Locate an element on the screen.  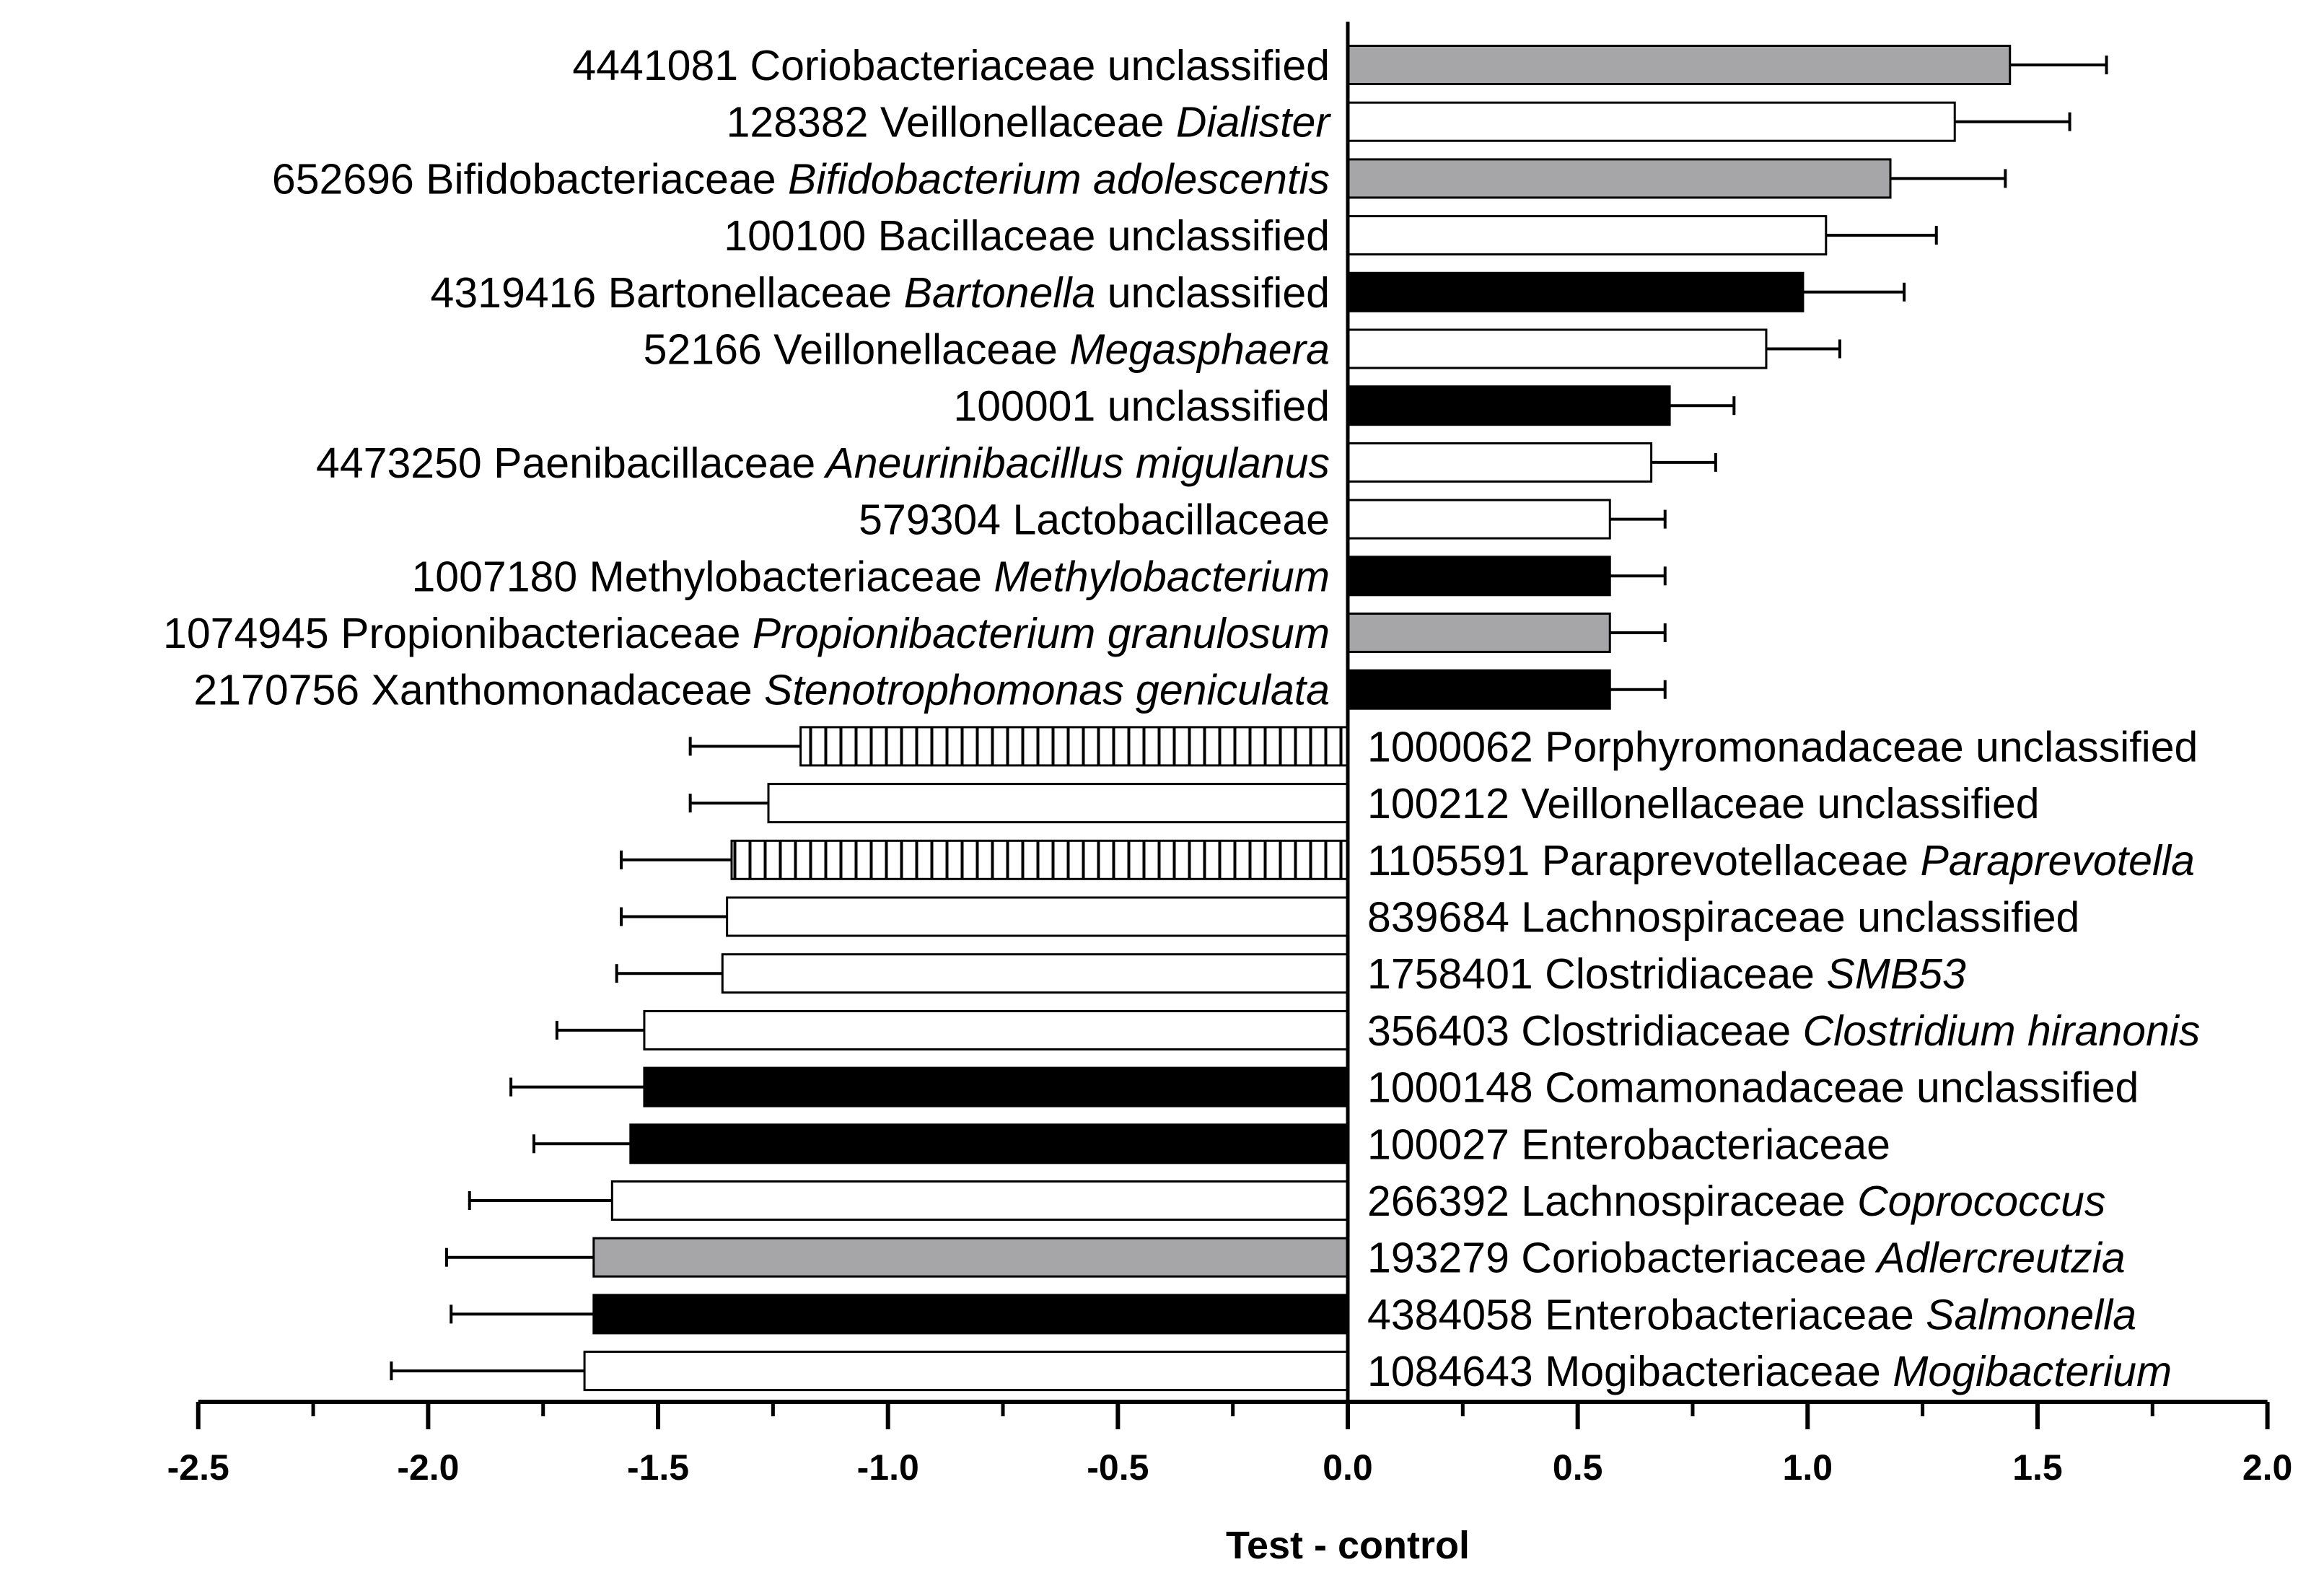
x-axis-title: Test - control is located at coordinates (1348, 1545).